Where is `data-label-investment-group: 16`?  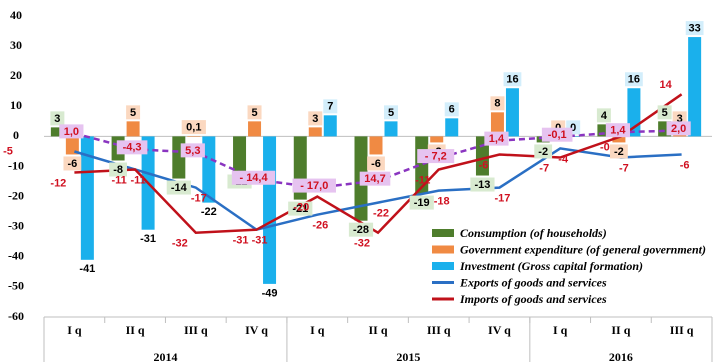
data-label-investment-group: 16 is located at coordinates (634, 79).